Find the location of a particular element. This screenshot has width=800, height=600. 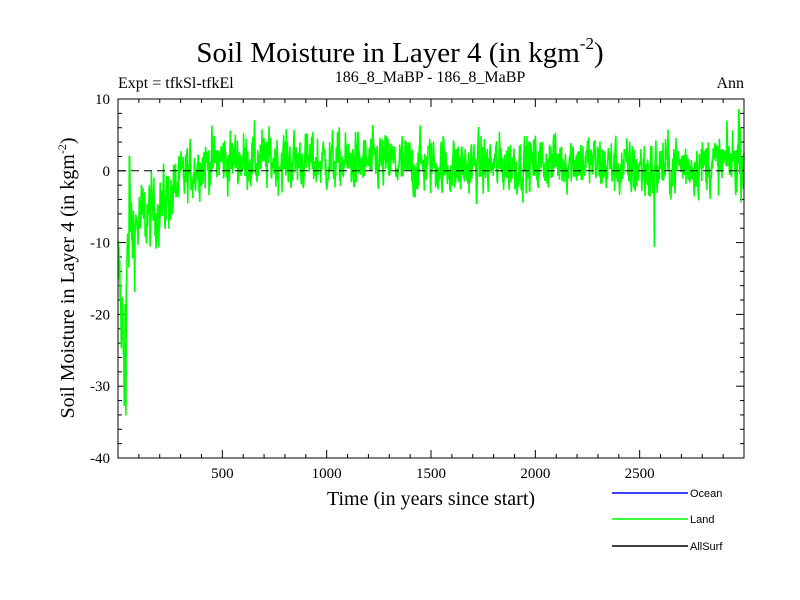

y-tick-label: 10 is located at coordinates (102, 100).